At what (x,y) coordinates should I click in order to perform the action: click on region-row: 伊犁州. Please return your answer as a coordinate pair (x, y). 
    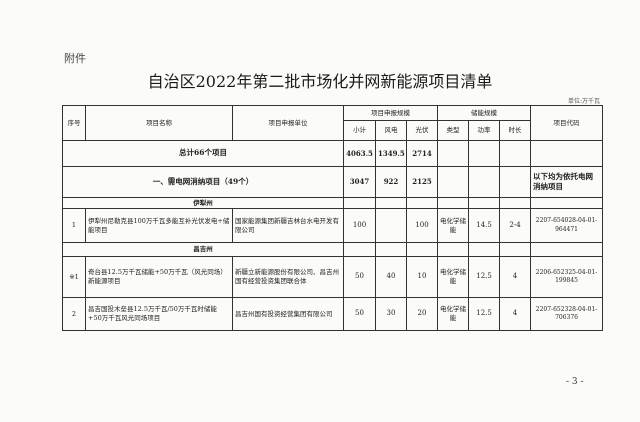
    Looking at the image, I should click on (333, 203).